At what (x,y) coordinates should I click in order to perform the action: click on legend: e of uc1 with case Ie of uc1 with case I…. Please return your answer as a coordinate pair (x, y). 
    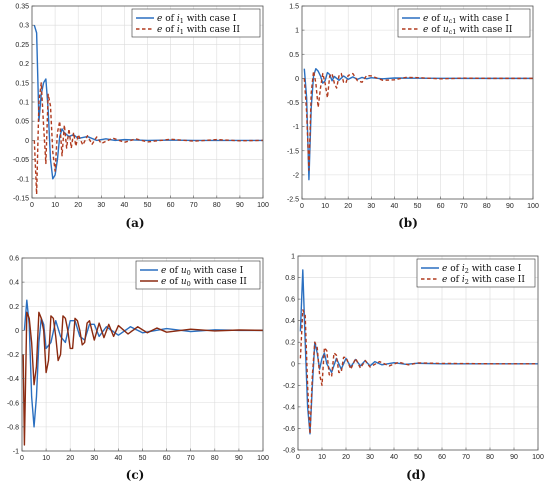
    Looking at the image, I should click on (464, 23).